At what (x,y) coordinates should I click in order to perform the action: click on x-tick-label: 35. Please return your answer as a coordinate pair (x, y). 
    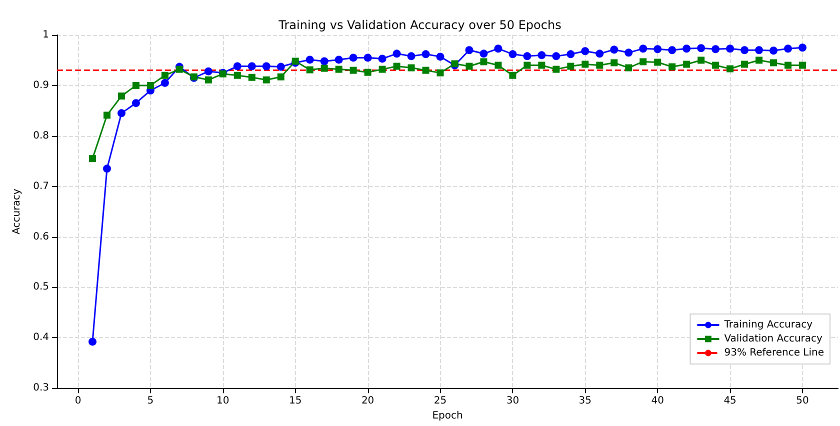
    Looking at the image, I should click on (585, 401).